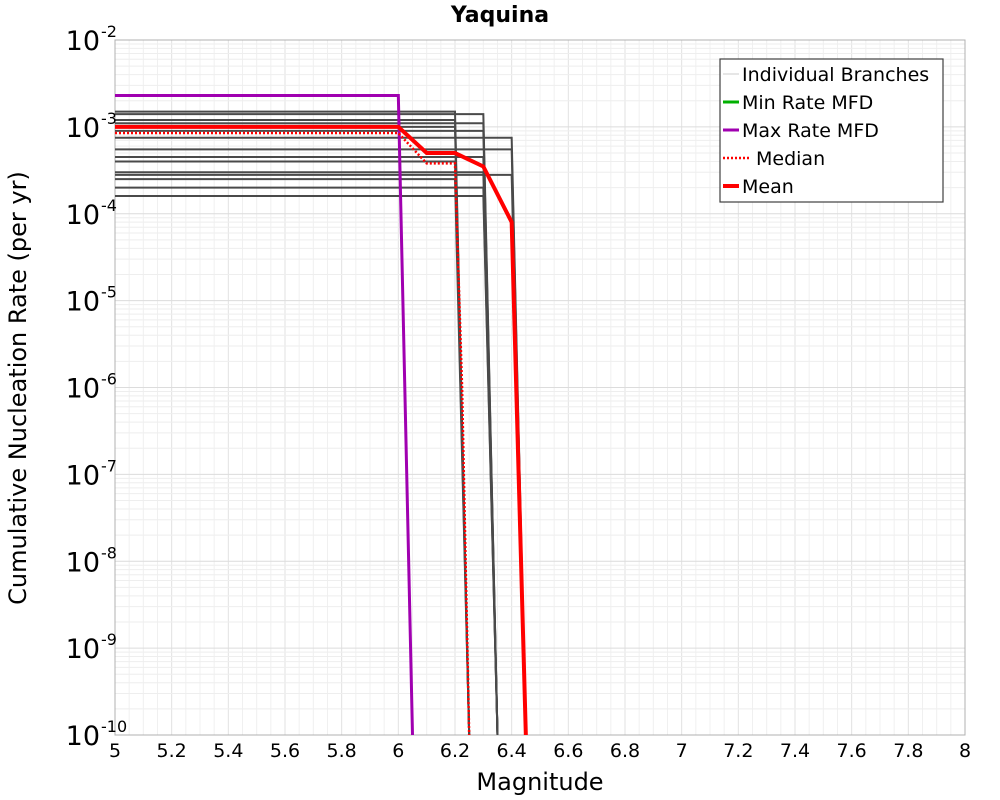  What do you see at coordinates (852, 751) in the screenshot?
I see `x-tick-label: 7.6` at bounding box center [852, 751].